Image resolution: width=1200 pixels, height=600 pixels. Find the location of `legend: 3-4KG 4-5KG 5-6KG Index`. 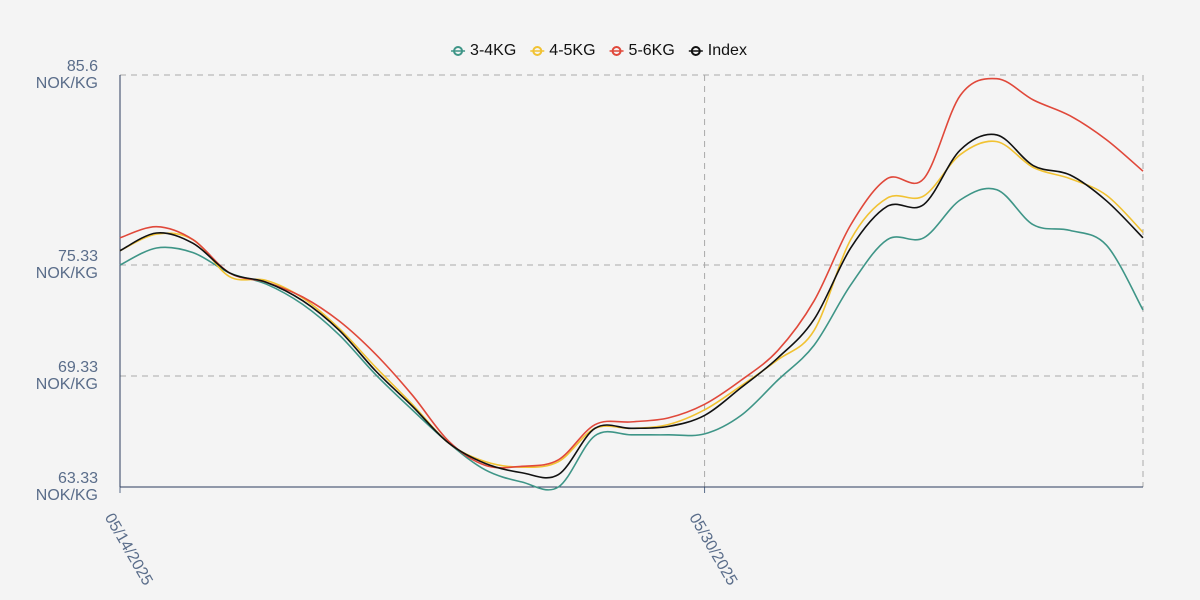

legend: 3-4KG 4-5KG 5-6KG Index is located at coordinates (599, 50).